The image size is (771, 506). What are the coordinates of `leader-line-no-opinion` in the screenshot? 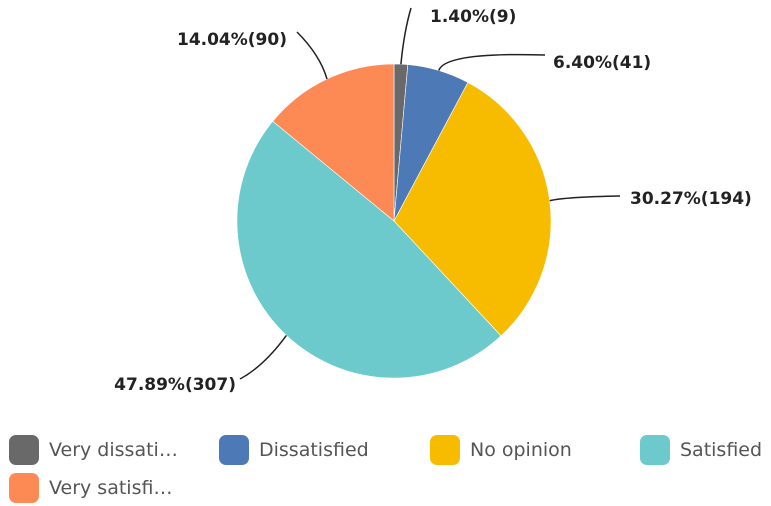 It's located at (585, 198).